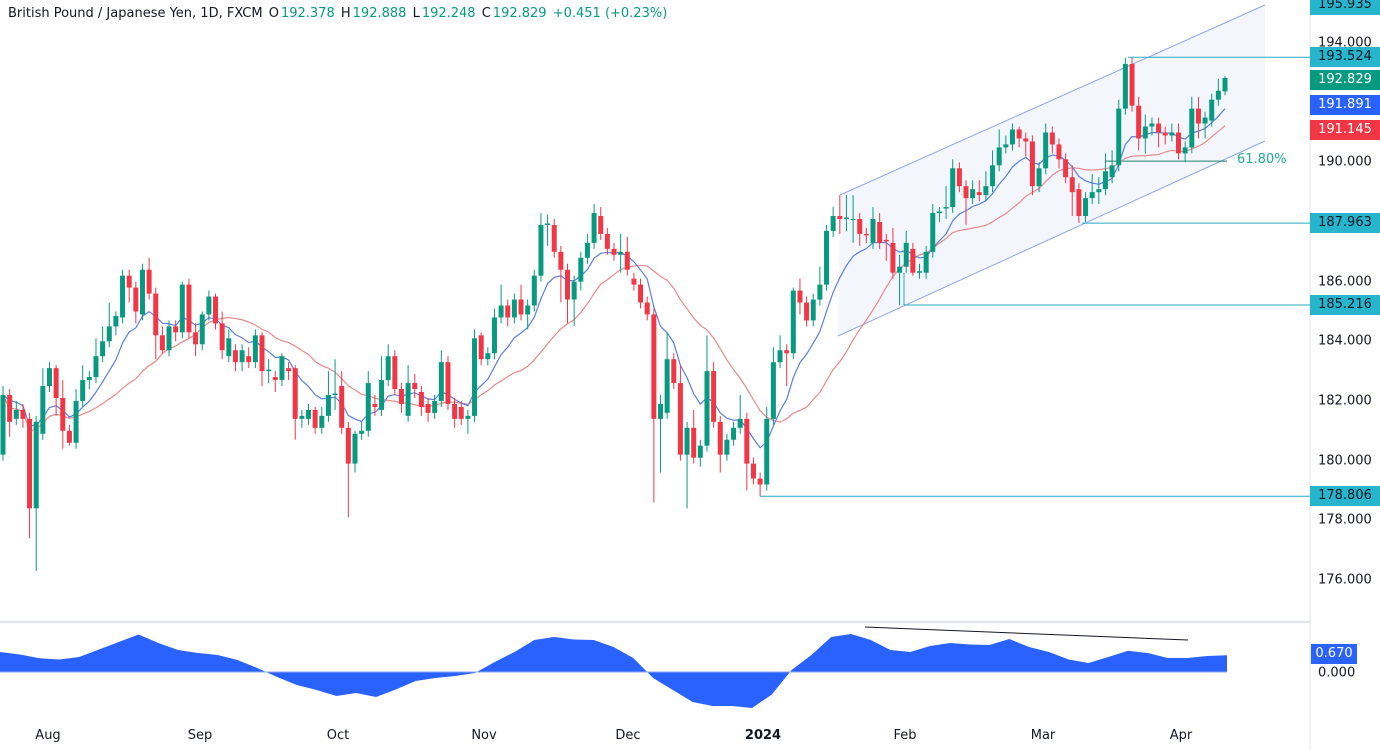 This screenshot has height=750, width=1380. Describe the element at coordinates (1345, 305) in the screenshot. I see `price-label-feb-low: 185.216` at that location.